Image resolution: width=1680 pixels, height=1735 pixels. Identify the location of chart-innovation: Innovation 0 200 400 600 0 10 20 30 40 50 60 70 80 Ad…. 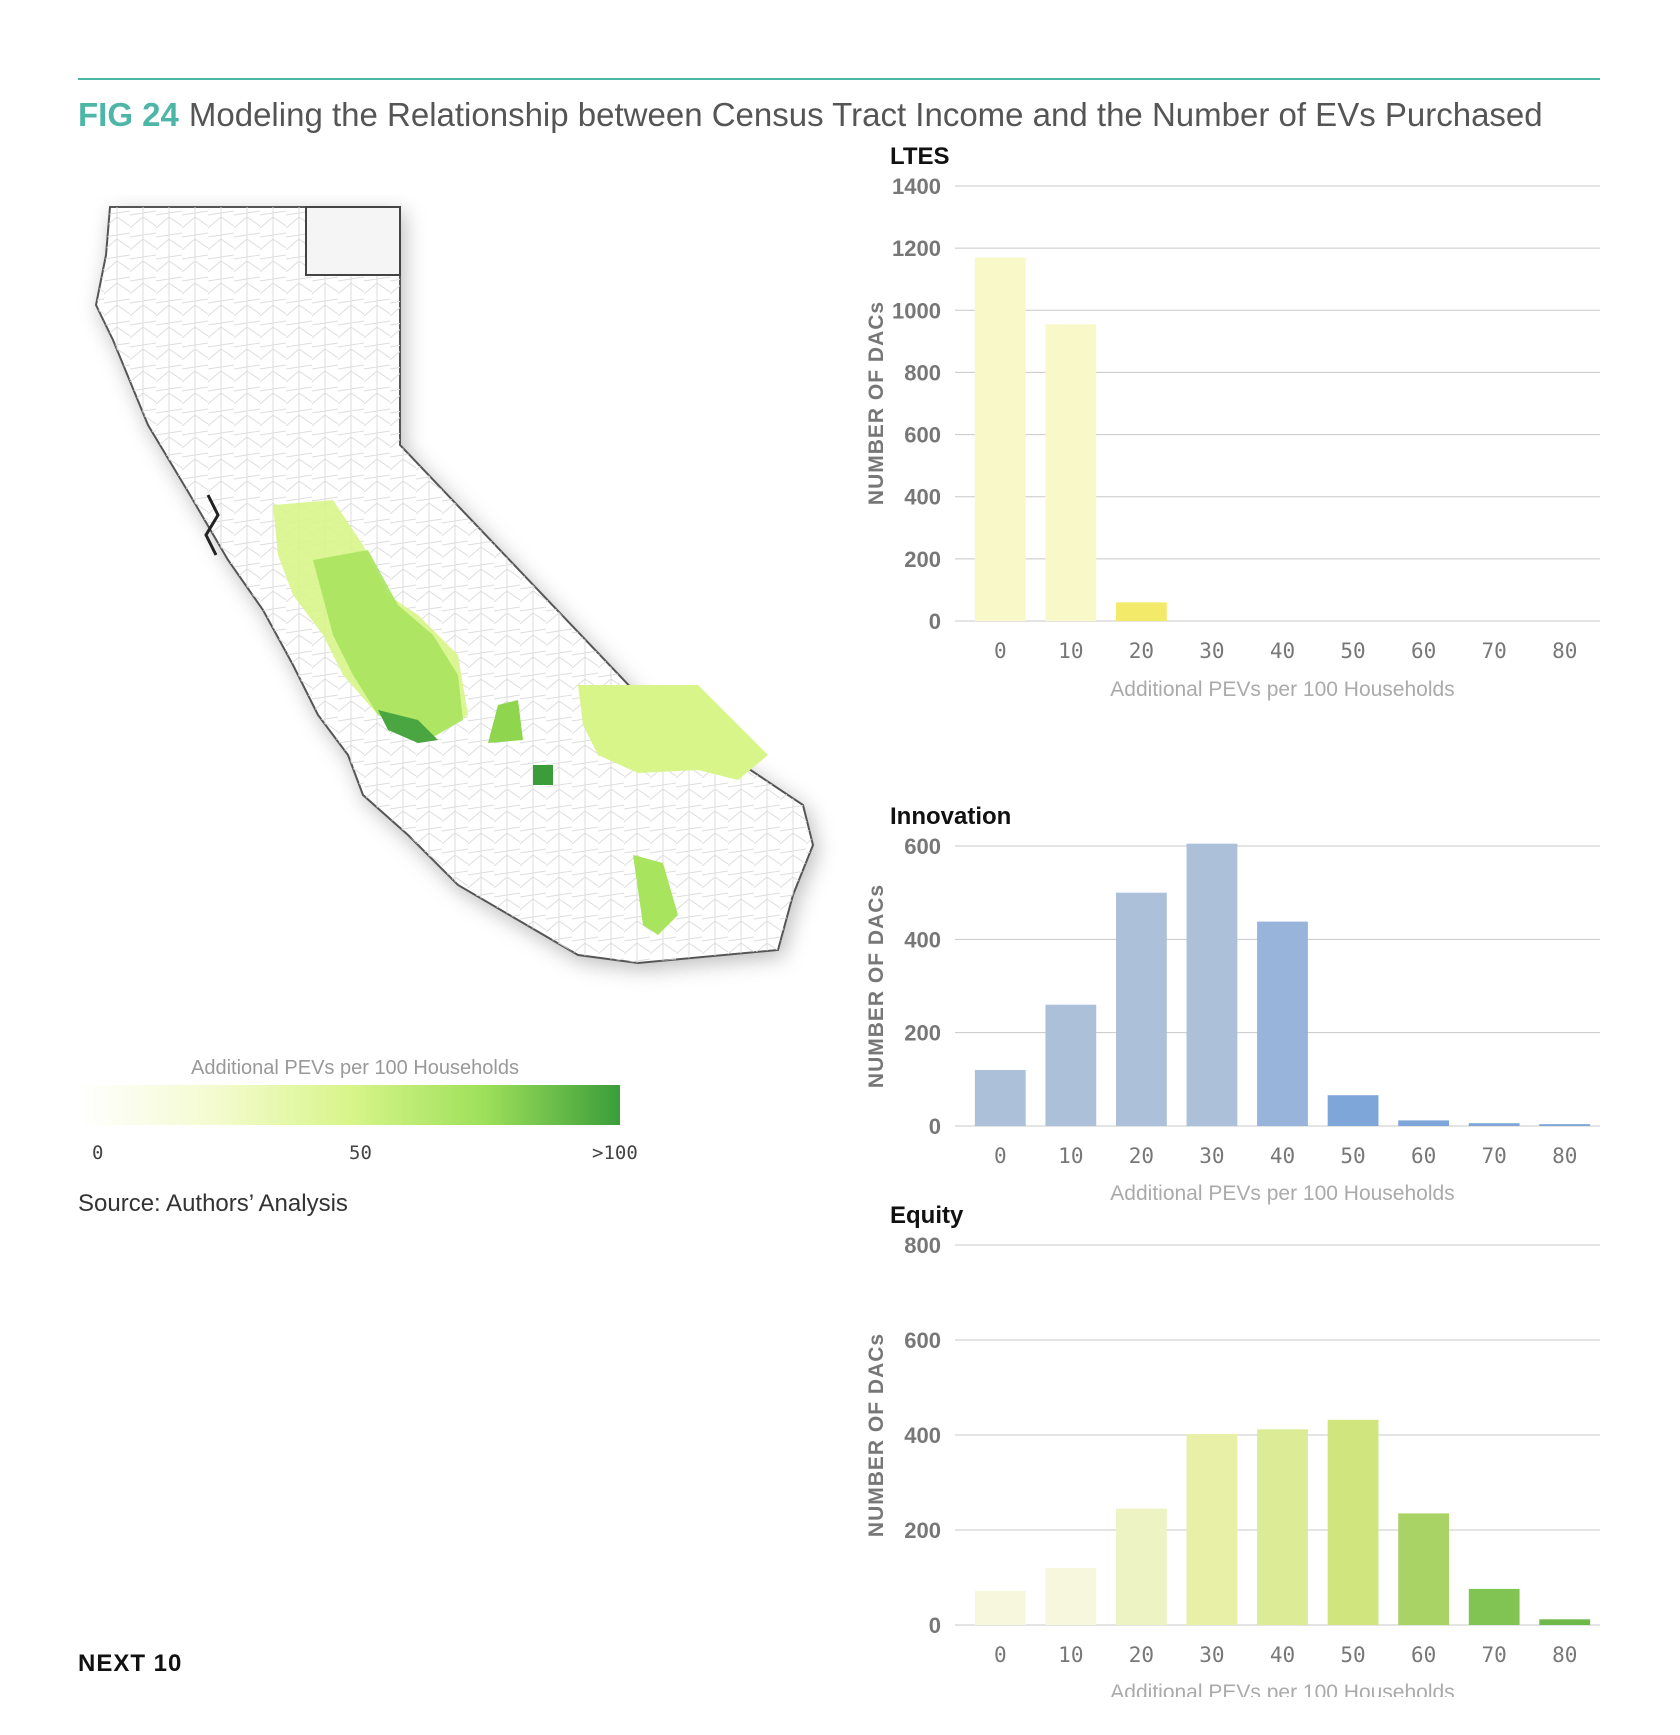
(1230, 1004).